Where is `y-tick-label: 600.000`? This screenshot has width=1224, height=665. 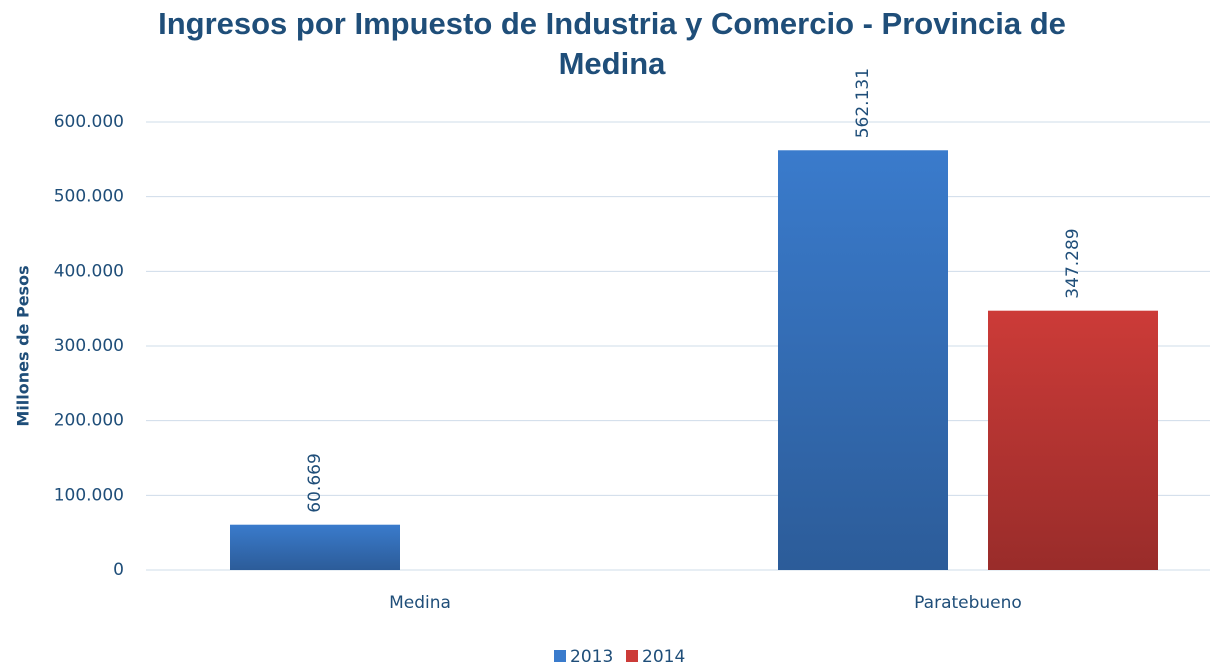
y-tick-label: 600.000 is located at coordinates (89, 122).